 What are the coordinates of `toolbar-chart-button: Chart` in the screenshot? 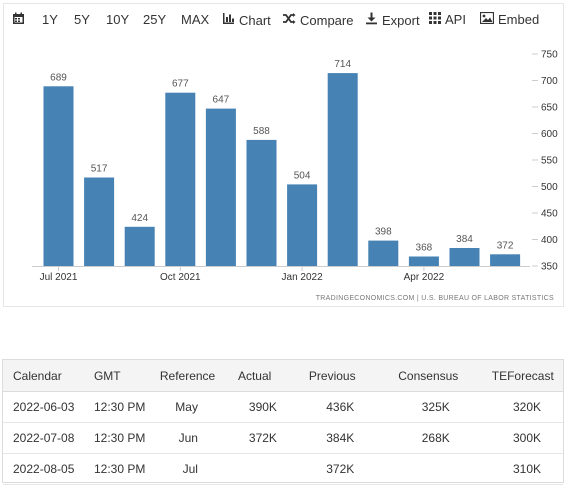 It's located at (246, 20).